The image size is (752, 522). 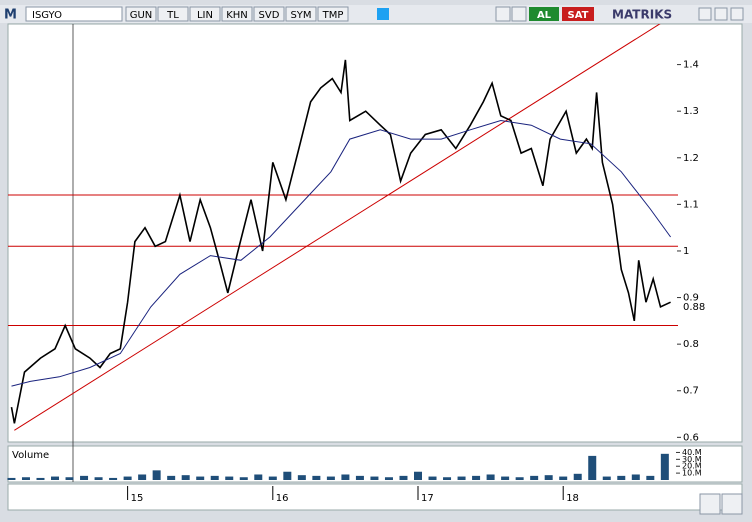 I want to click on toolbar-button-label: KHN, so click(x=237, y=15).